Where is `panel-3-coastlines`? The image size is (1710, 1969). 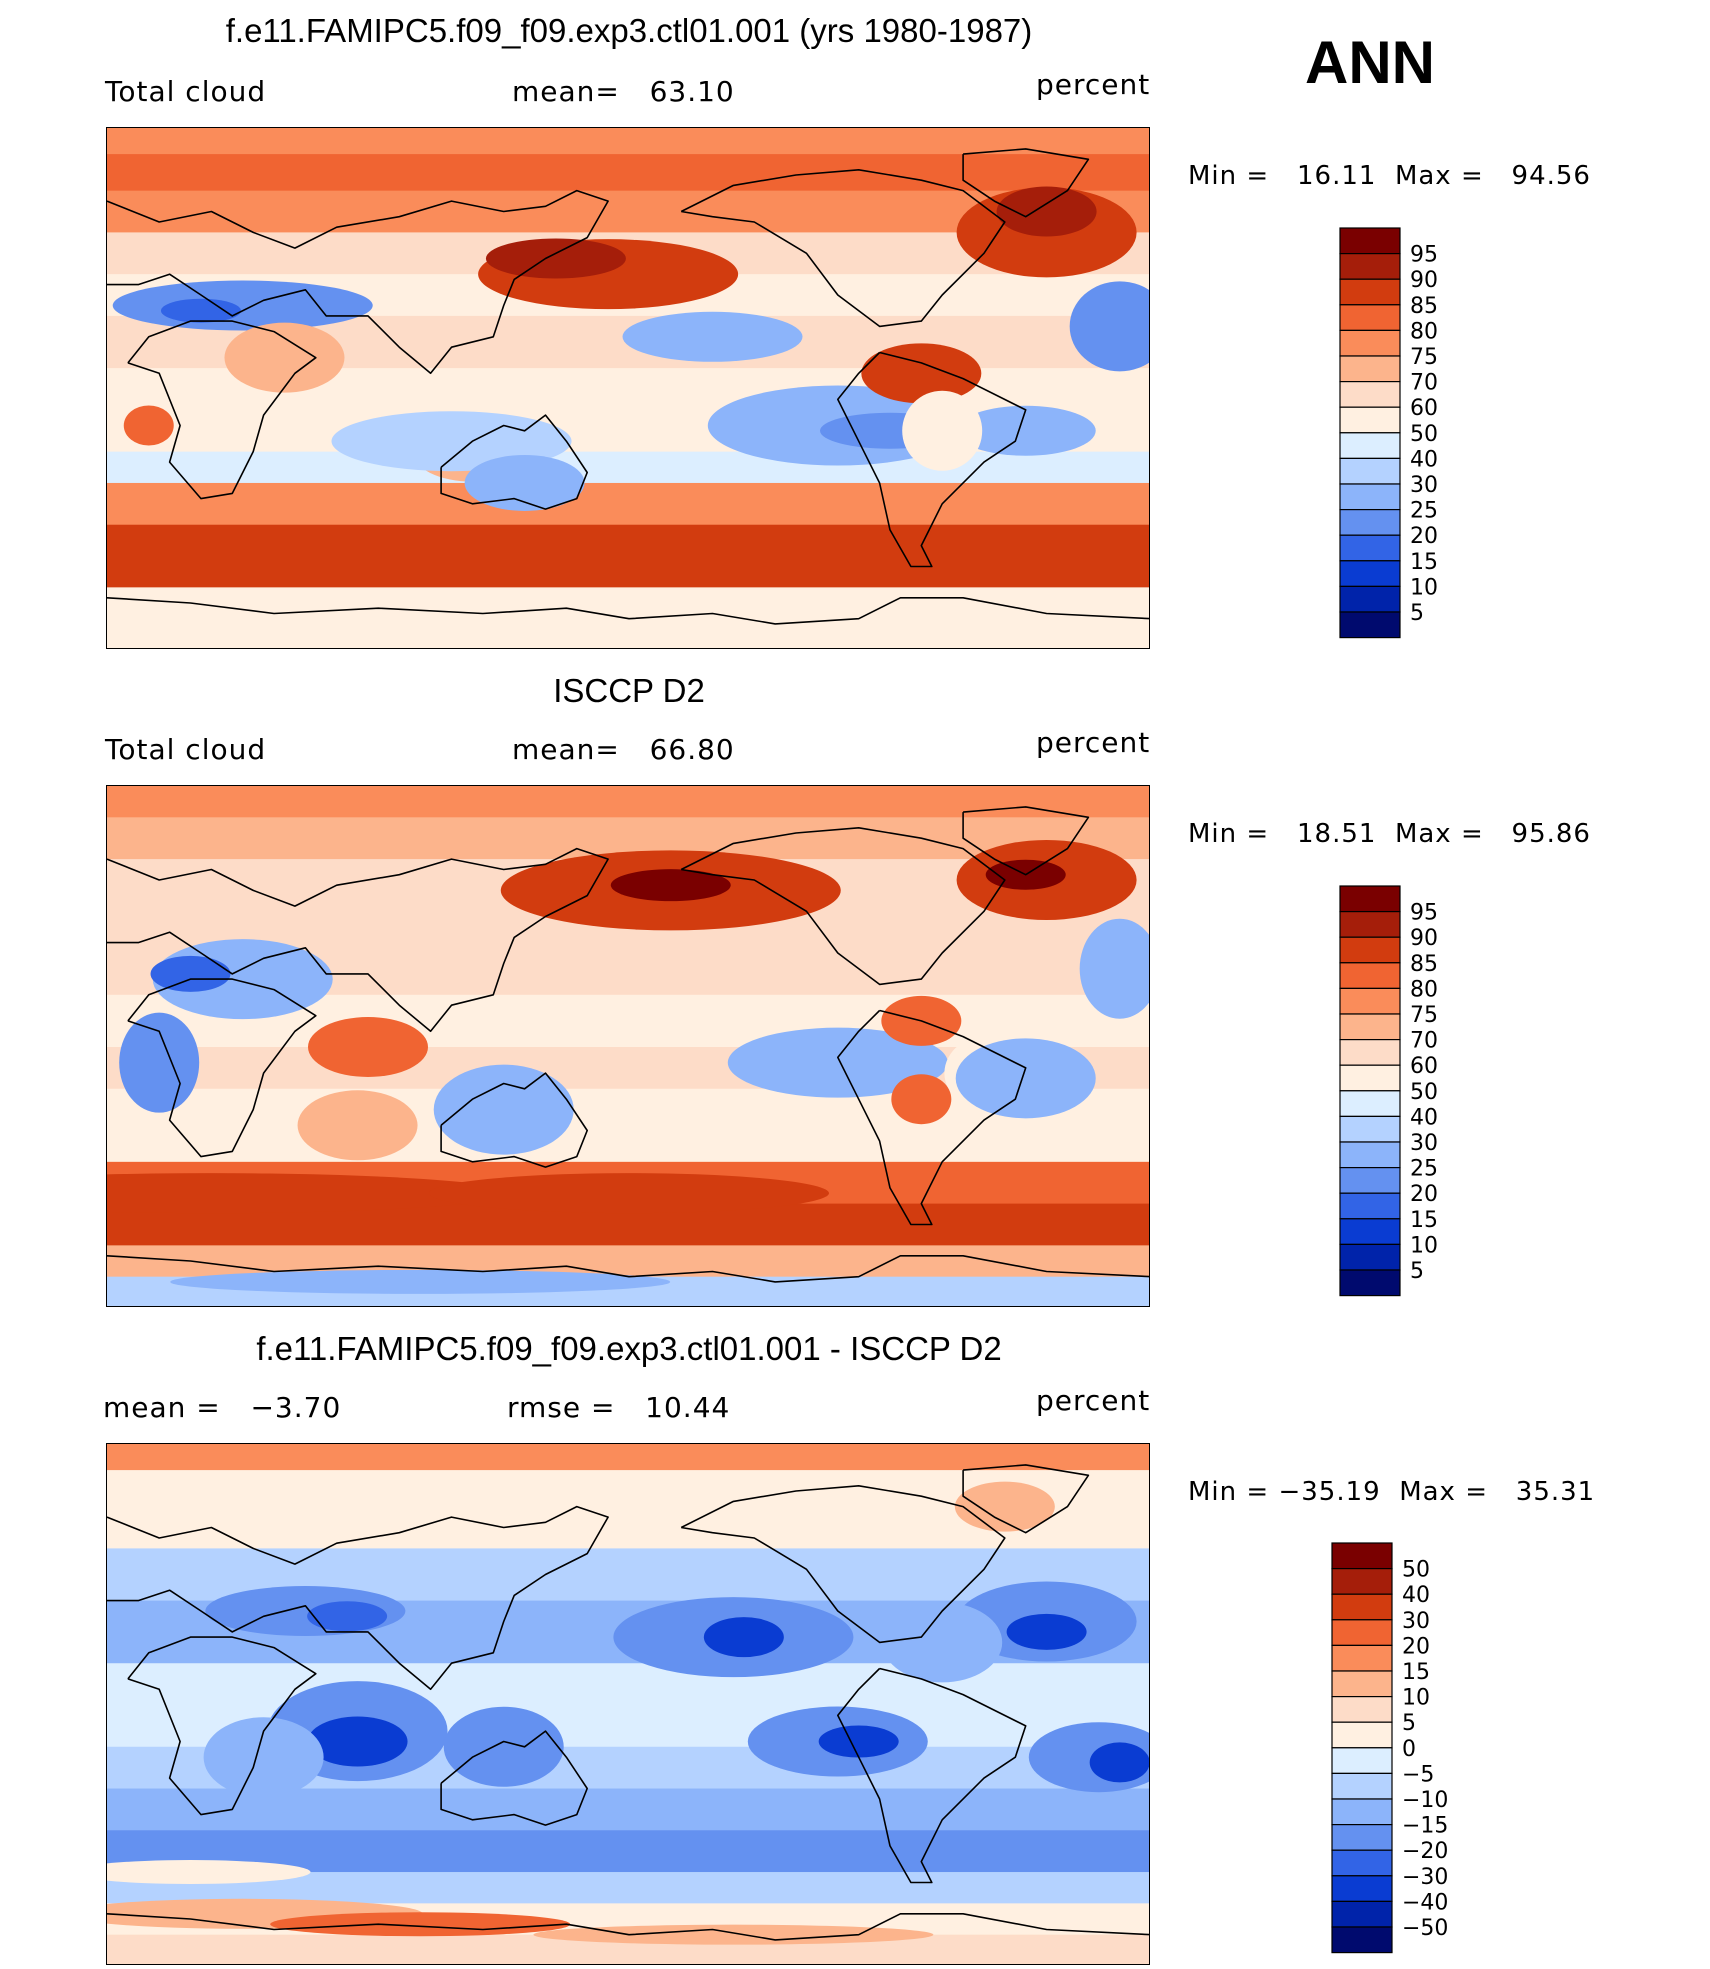 panel-3-coastlines is located at coordinates (628, 1702).